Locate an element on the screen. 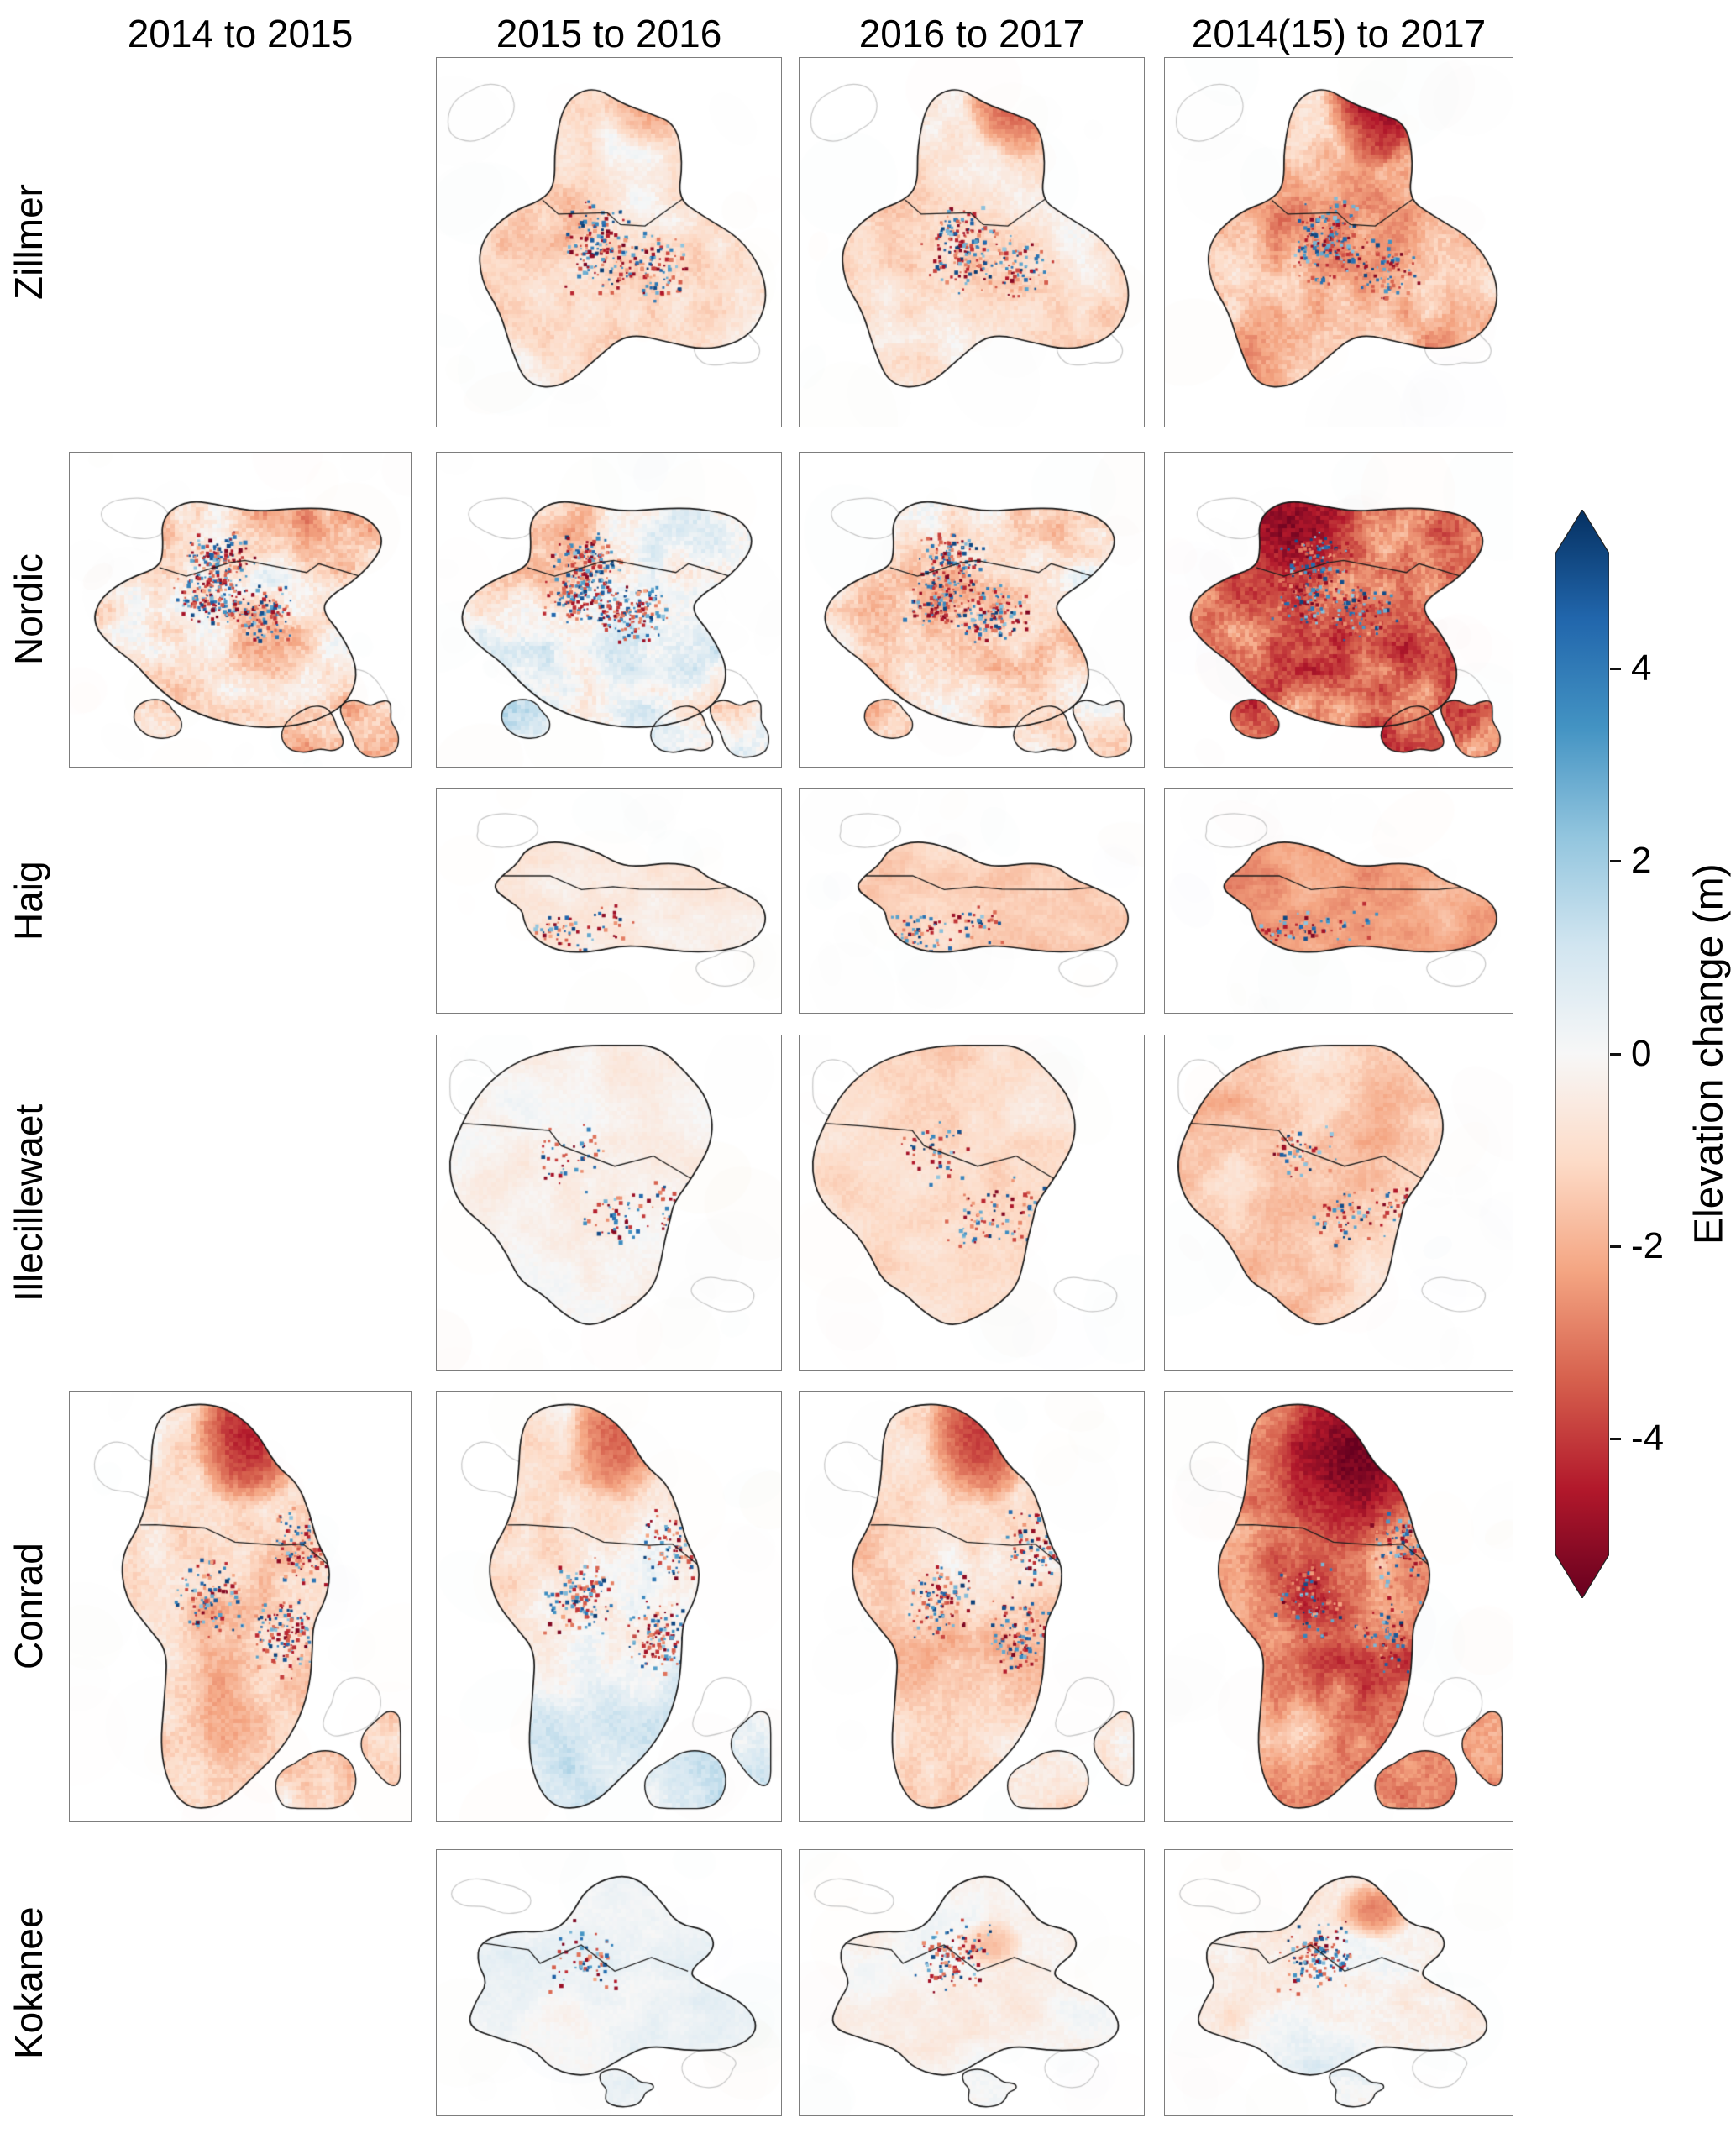 This screenshot has height=2149, width=1736. map-panel-nordic-2014-to-2015 is located at coordinates (240, 610).